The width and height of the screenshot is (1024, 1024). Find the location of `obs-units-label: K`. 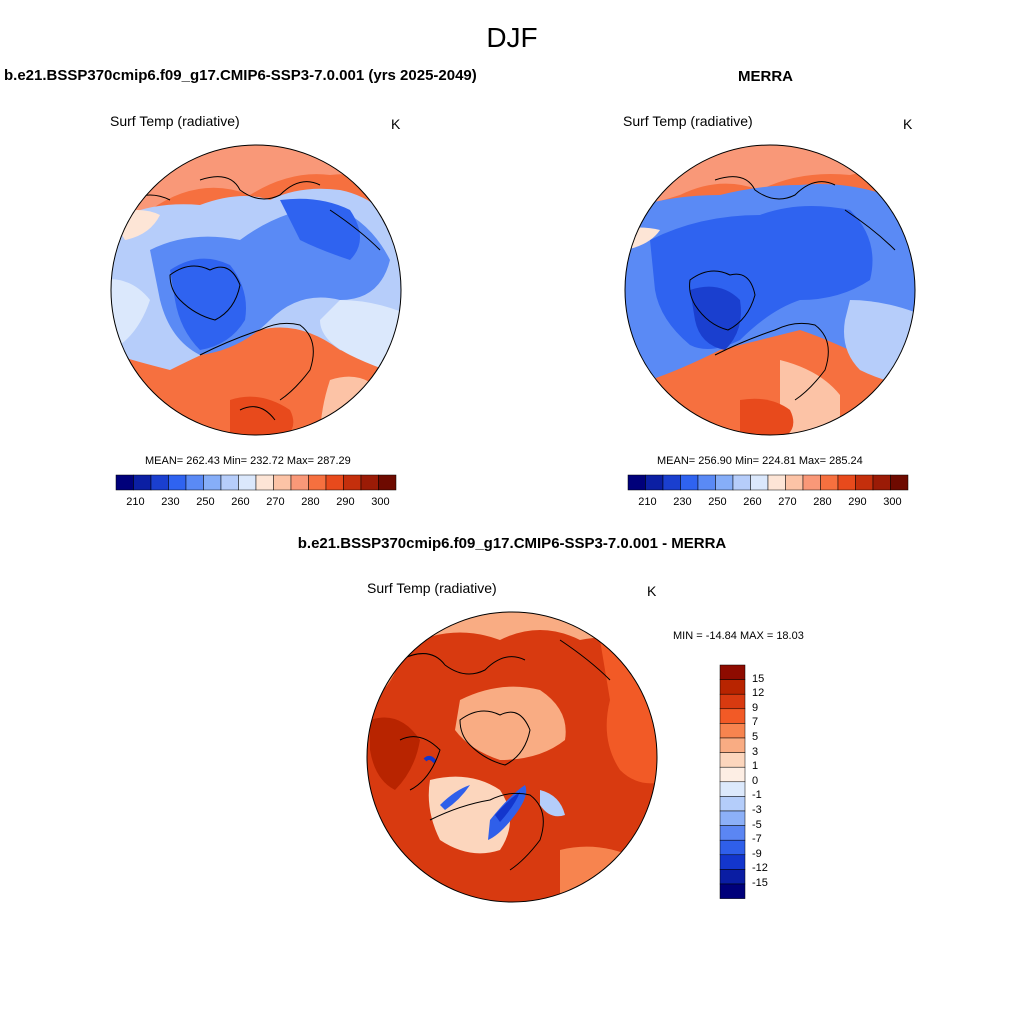

obs-units-label: K is located at coordinates (908, 124).